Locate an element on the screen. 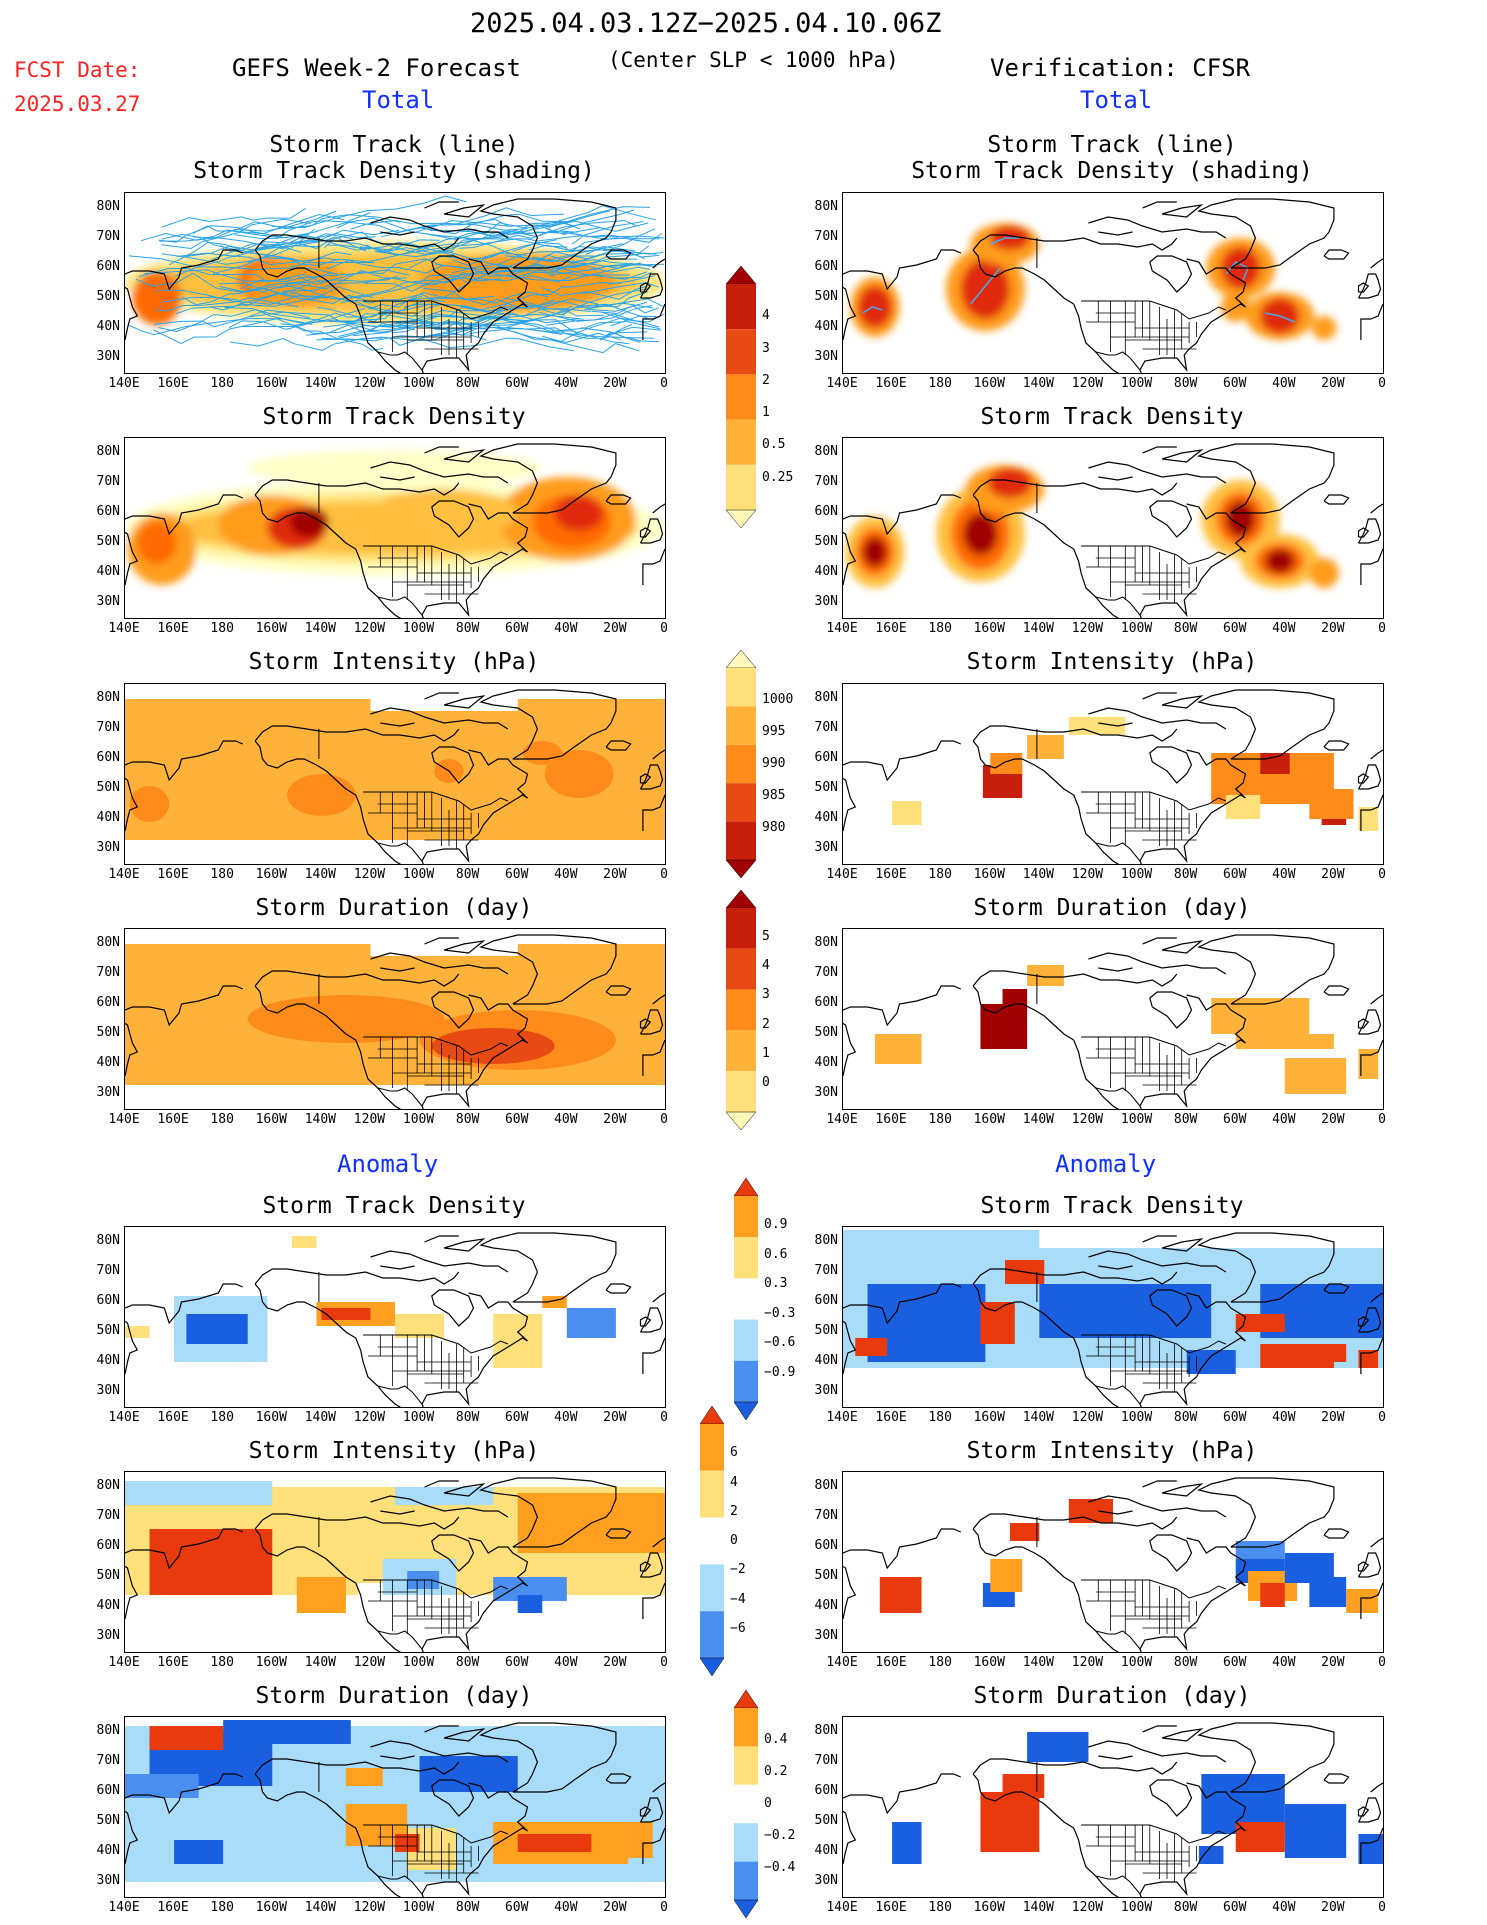 The image size is (1487, 1925). colorbar-label: 0.4 is located at coordinates (776, 1739).